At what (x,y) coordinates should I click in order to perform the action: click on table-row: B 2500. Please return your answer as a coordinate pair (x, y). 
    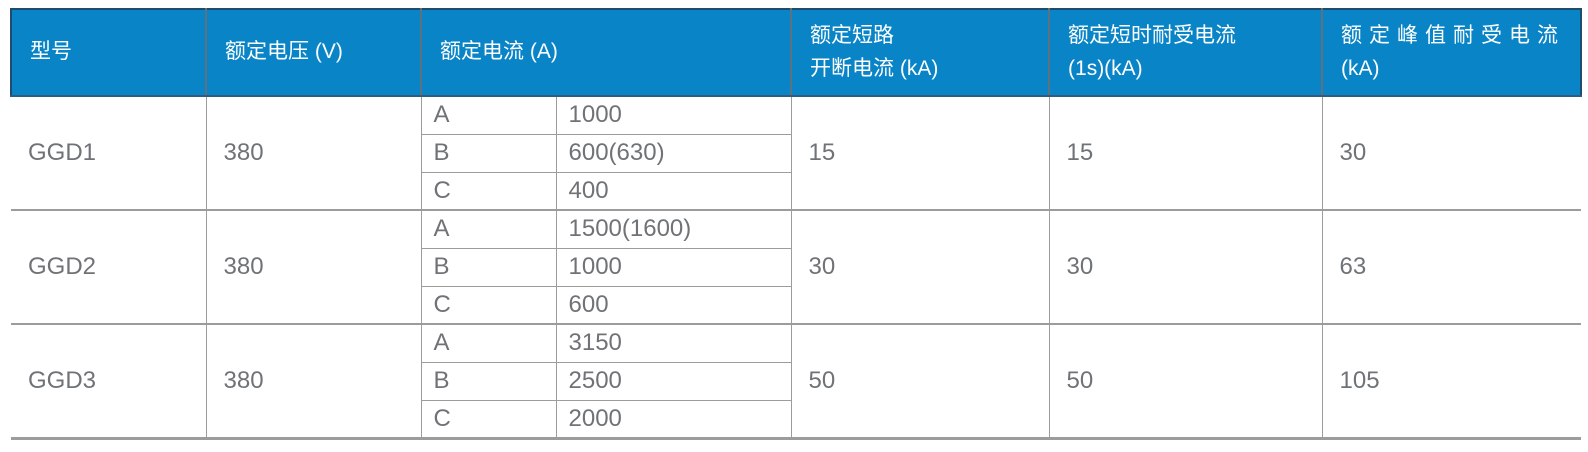
    Looking at the image, I should click on (796, 381).